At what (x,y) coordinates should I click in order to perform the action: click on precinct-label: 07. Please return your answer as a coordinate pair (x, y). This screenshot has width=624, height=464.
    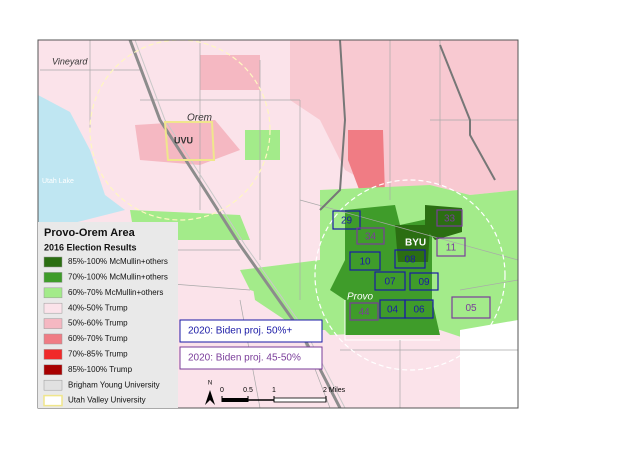
    Looking at the image, I should click on (390, 282).